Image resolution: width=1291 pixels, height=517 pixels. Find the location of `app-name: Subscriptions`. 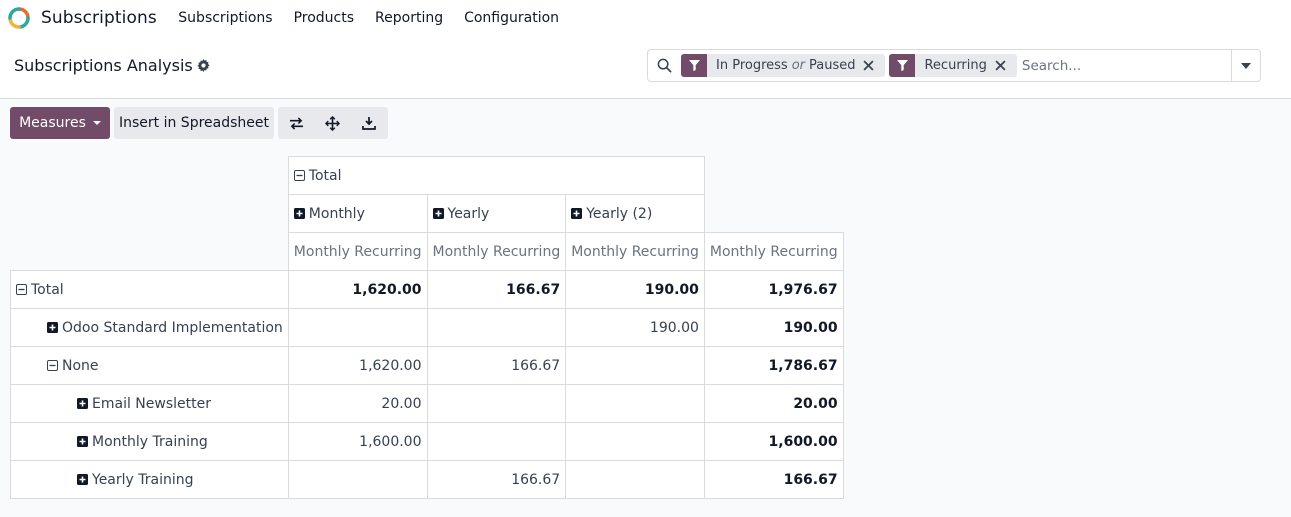

app-name: Subscriptions is located at coordinates (99, 18).